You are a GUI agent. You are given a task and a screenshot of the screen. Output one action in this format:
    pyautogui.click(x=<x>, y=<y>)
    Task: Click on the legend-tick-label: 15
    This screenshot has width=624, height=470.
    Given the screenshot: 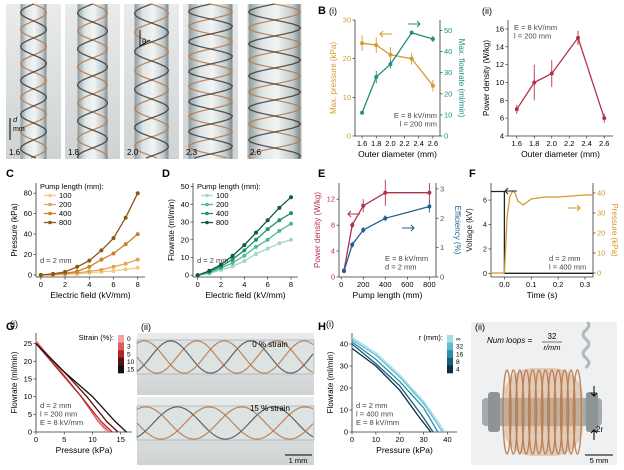 What is the action you would take?
    pyautogui.click(x=131, y=369)
    